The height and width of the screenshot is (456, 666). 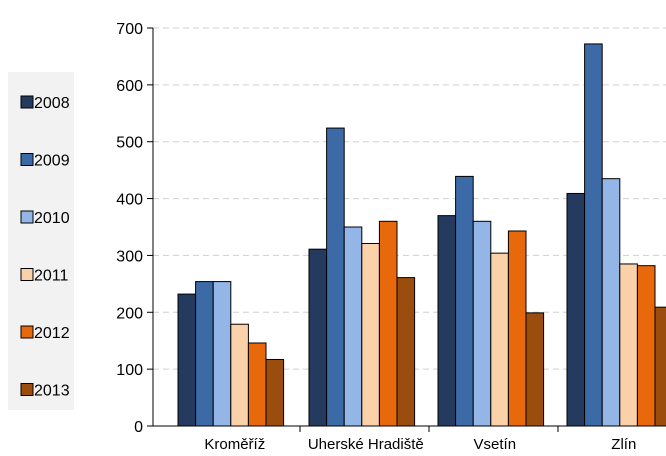 I want to click on legend-label: 2010, so click(x=52, y=218).